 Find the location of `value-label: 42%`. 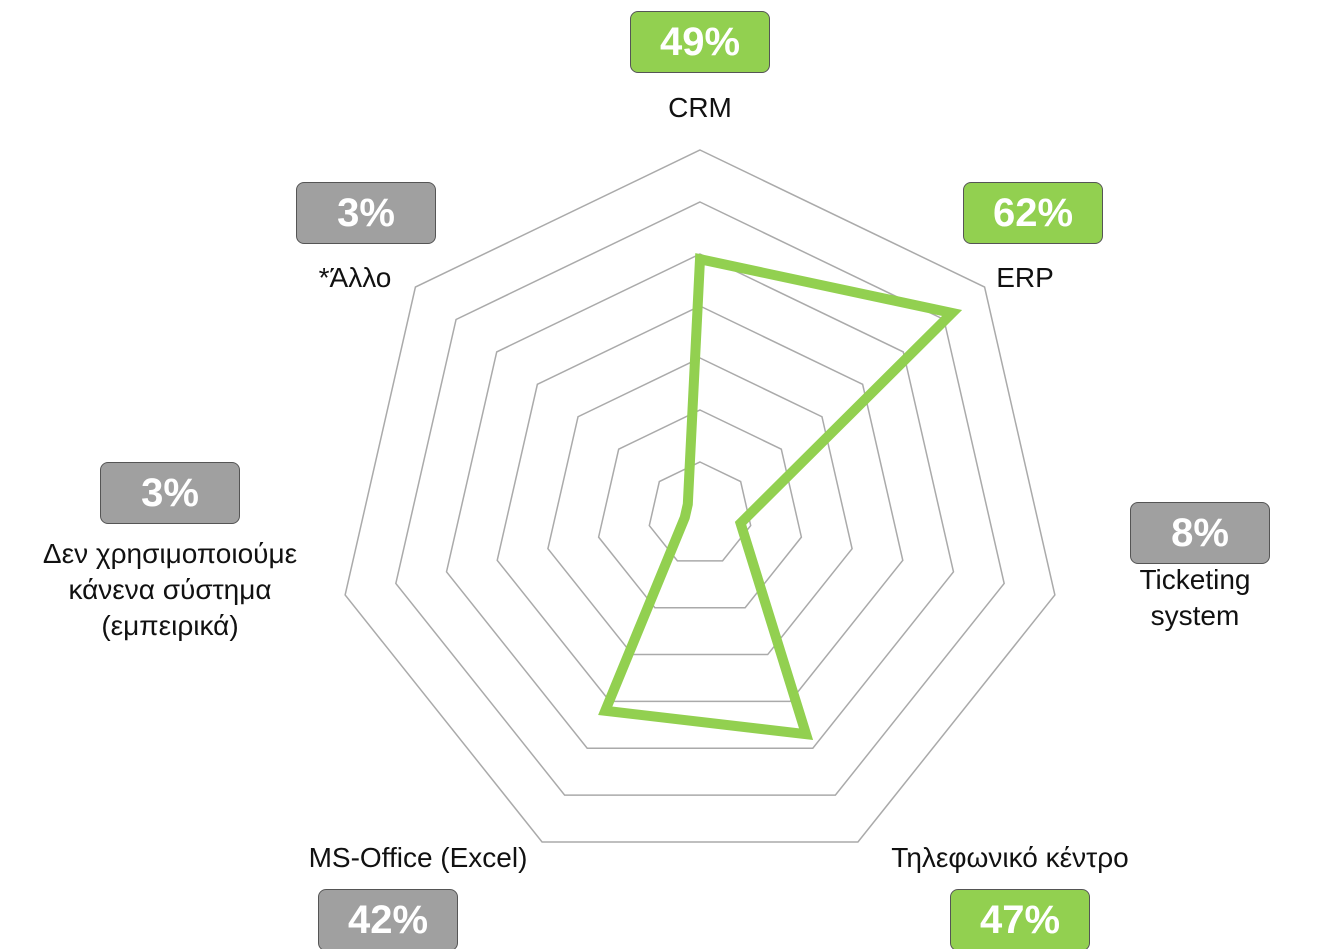

value-label: 42% is located at coordinates (388, 919).